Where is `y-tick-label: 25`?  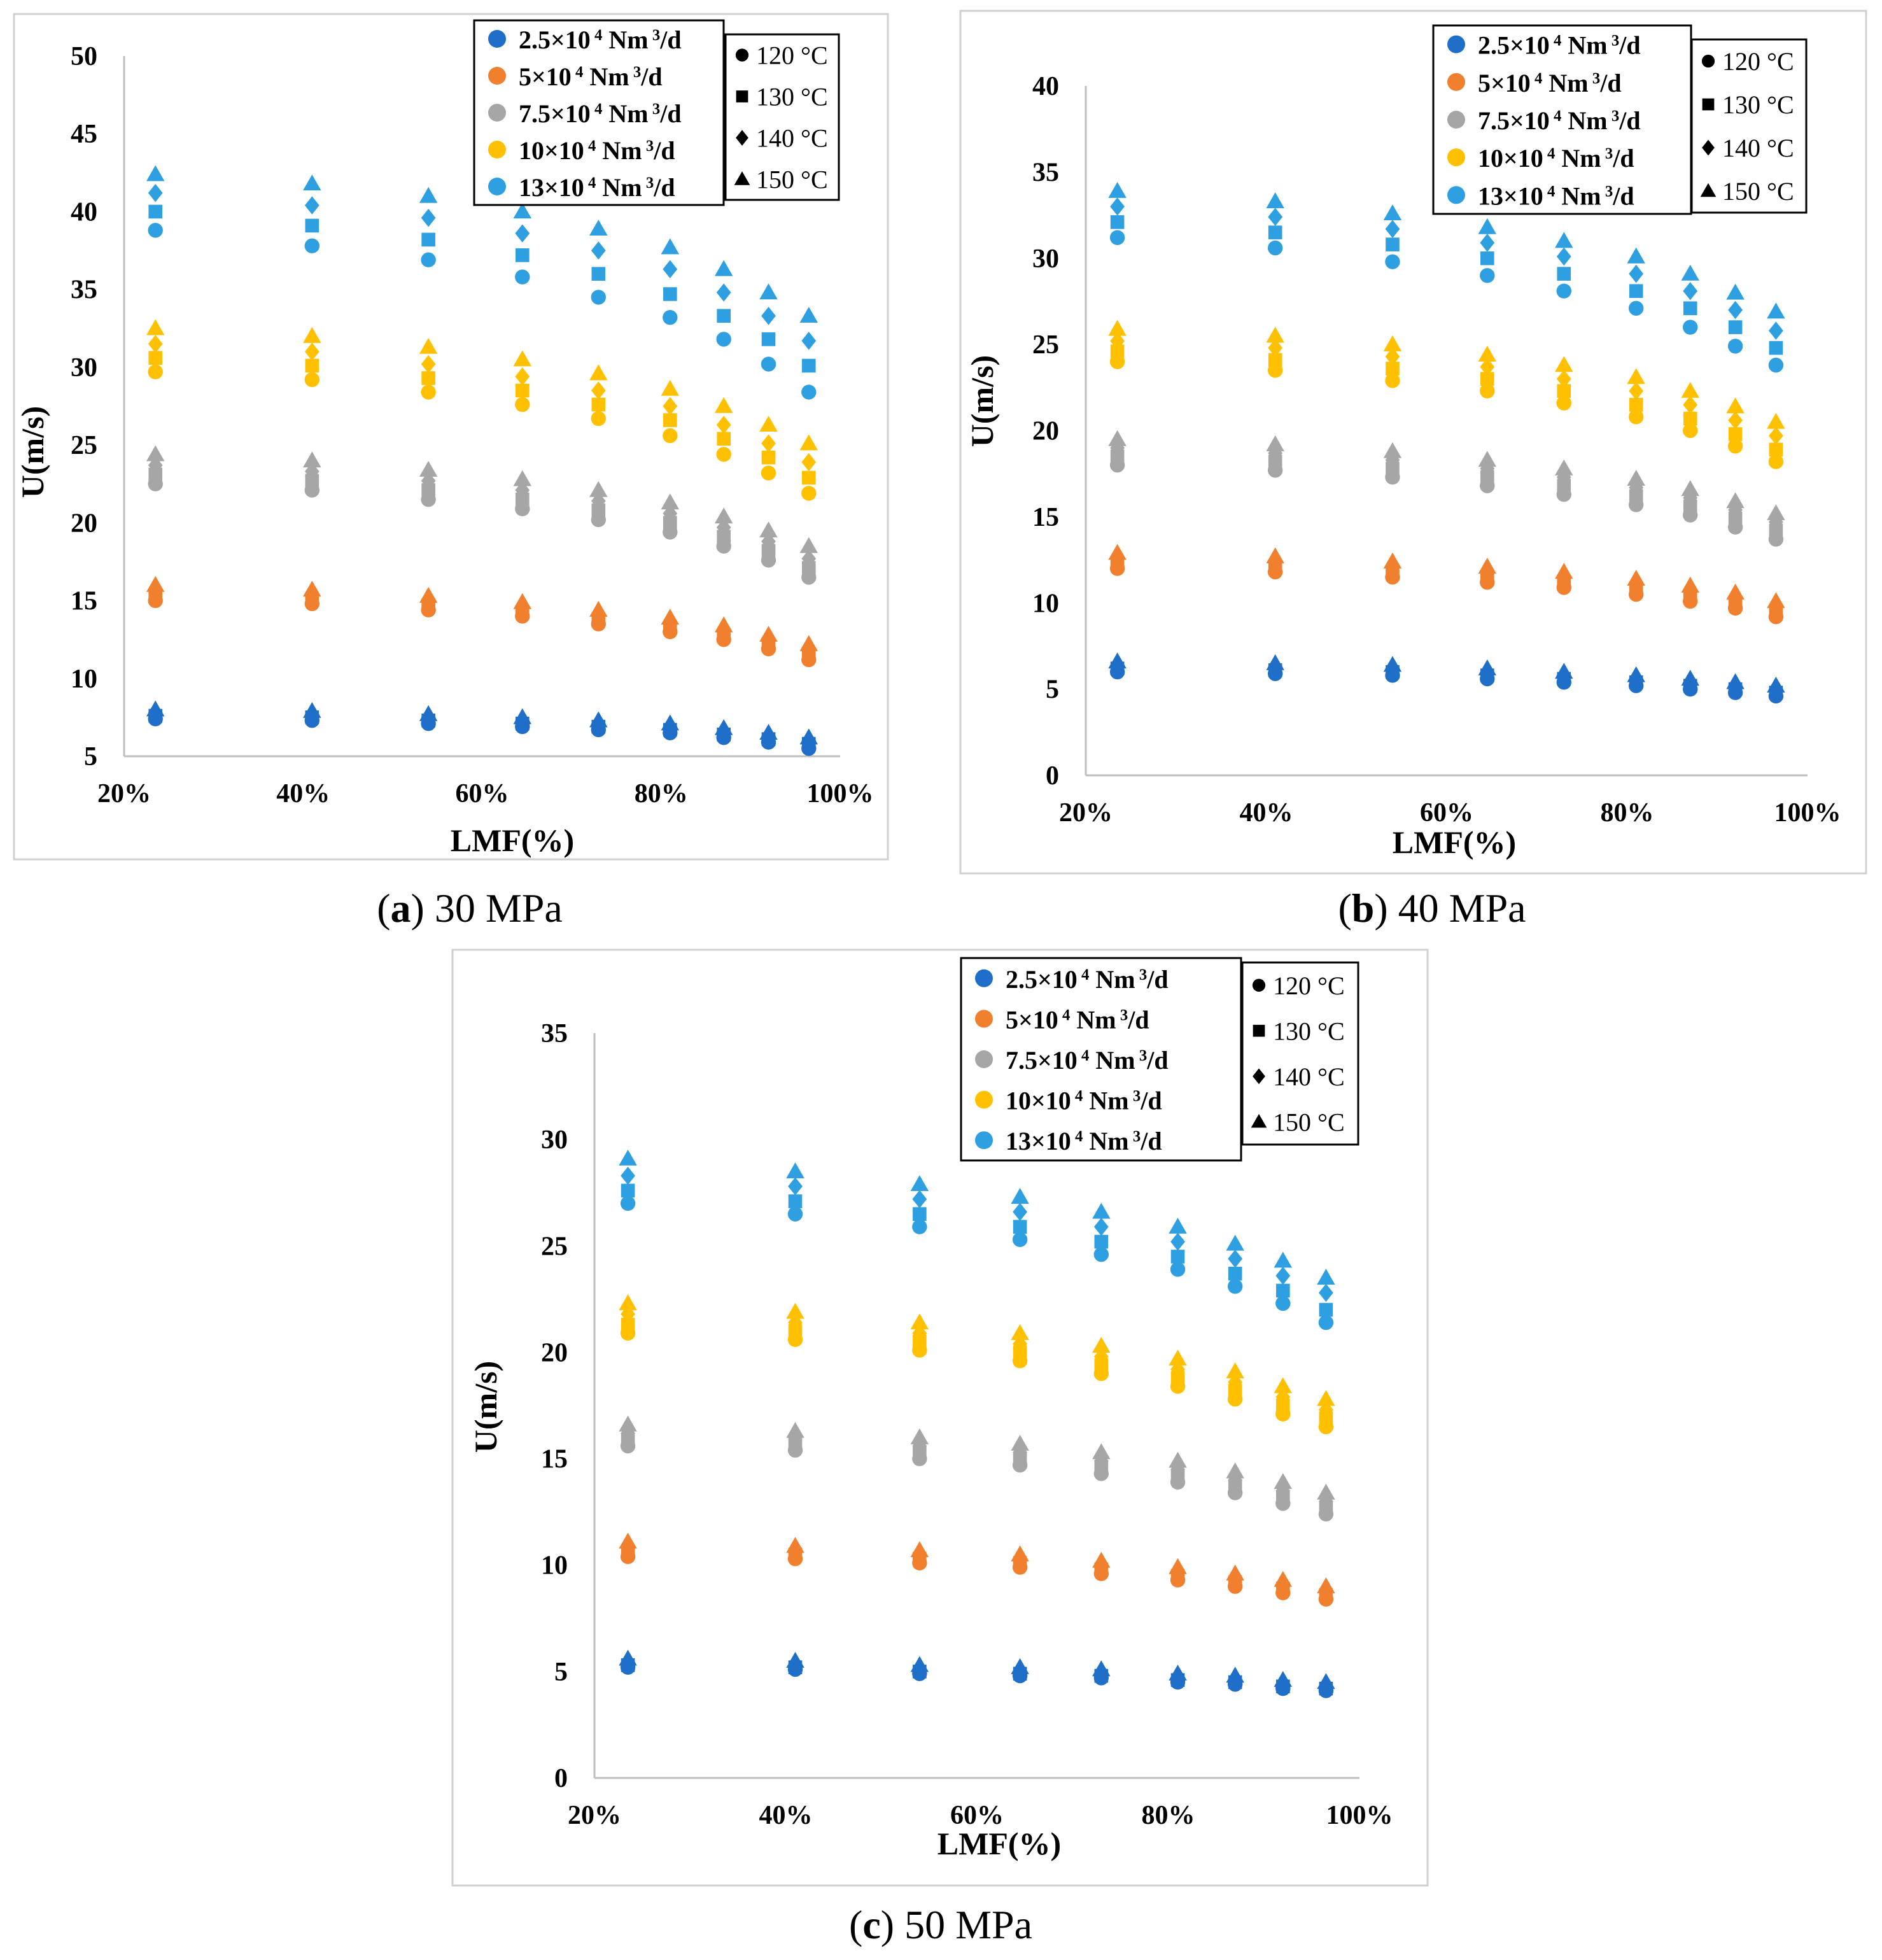 y-tick-label: 25 is located at coordinates (1045, 345).